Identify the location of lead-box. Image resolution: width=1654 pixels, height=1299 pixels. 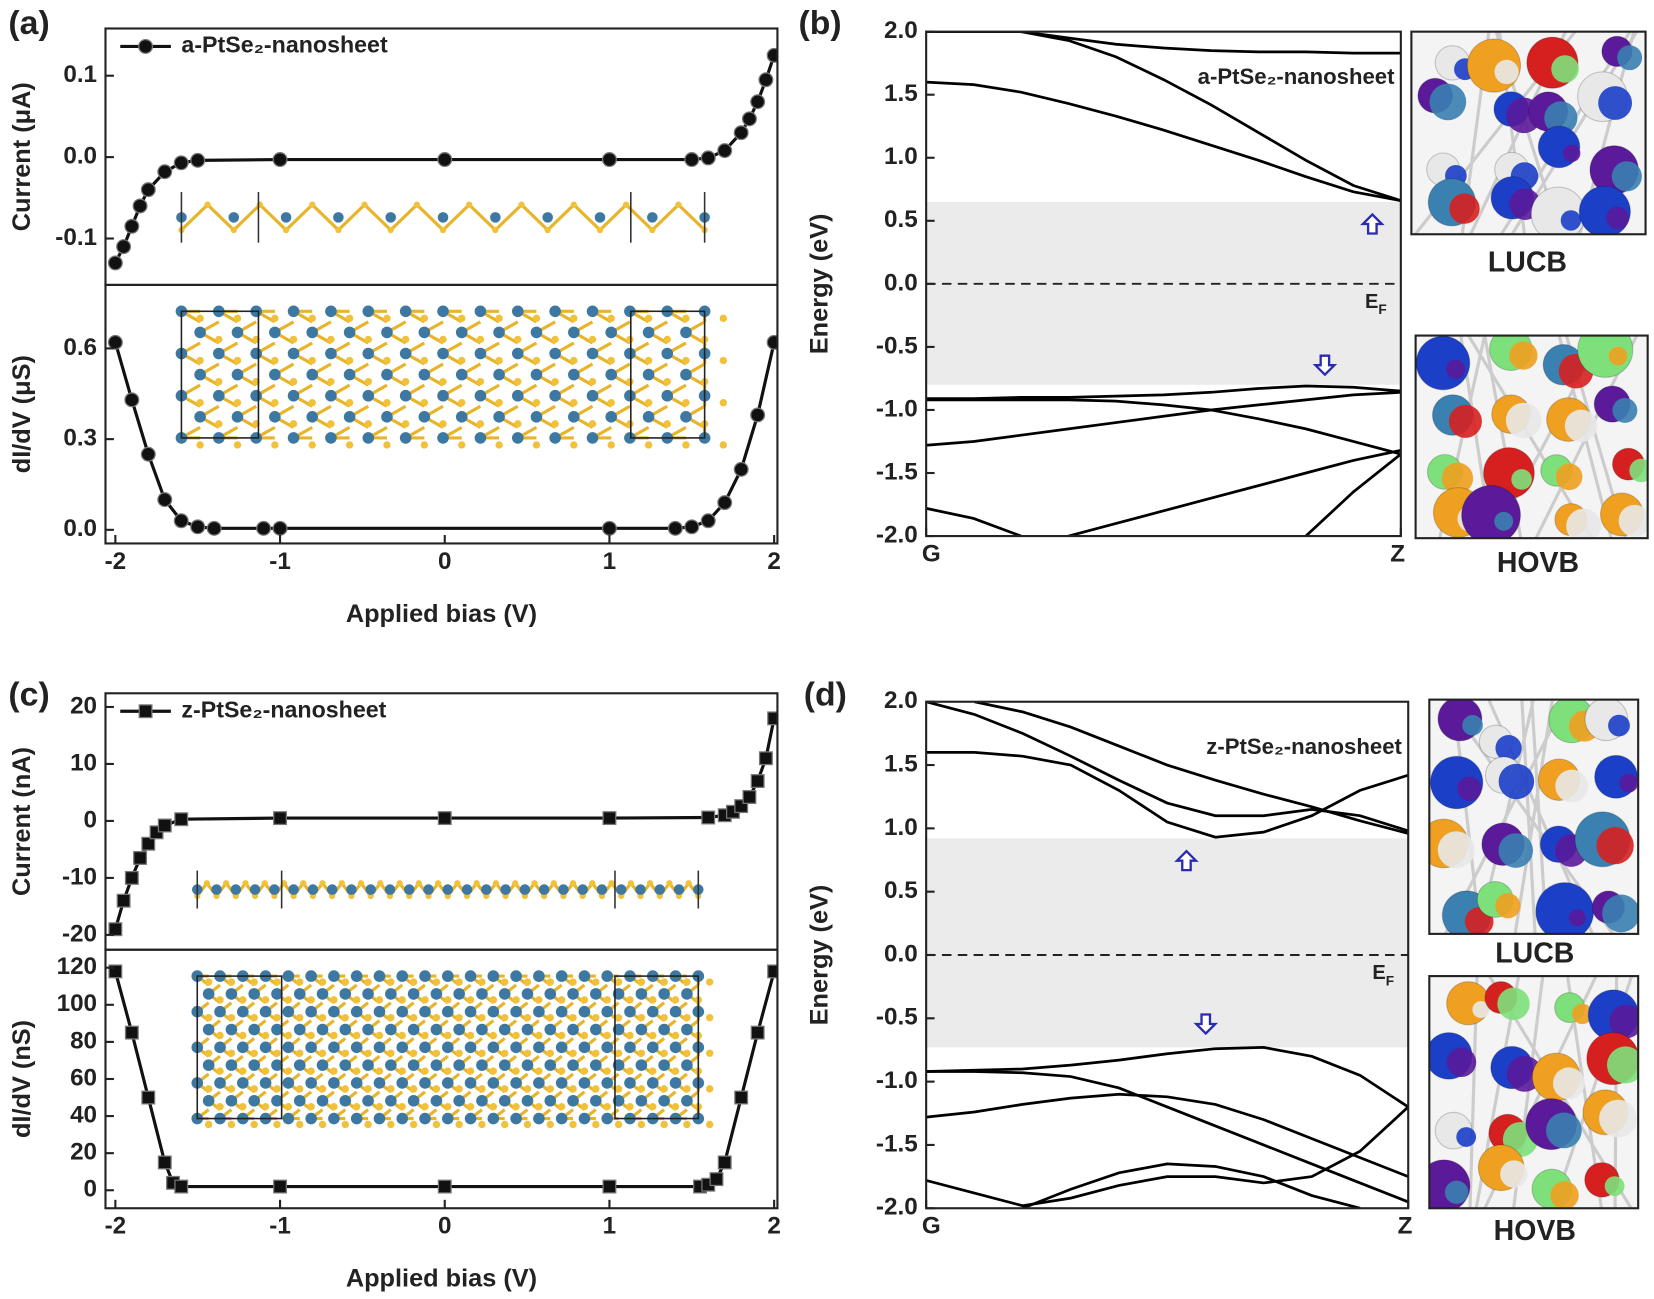
(668, 374).